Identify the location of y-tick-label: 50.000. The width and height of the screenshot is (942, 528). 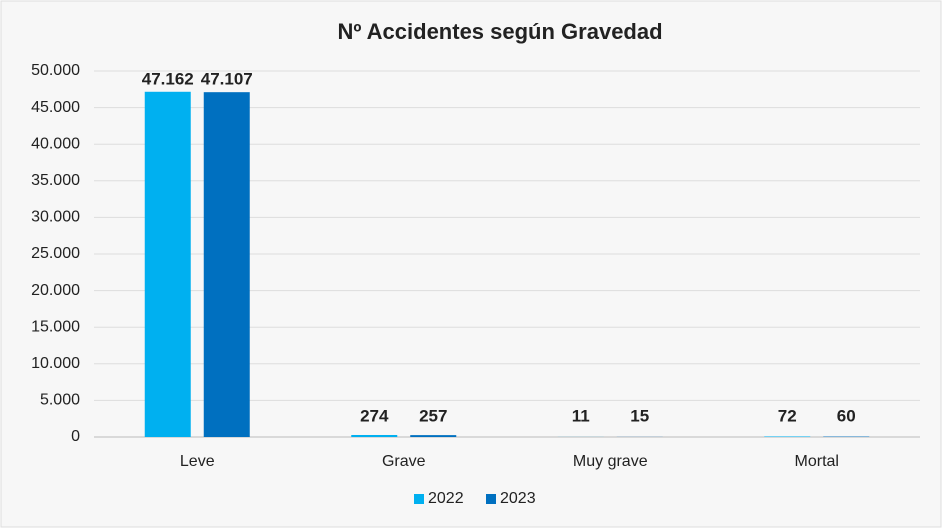
(55, 70).